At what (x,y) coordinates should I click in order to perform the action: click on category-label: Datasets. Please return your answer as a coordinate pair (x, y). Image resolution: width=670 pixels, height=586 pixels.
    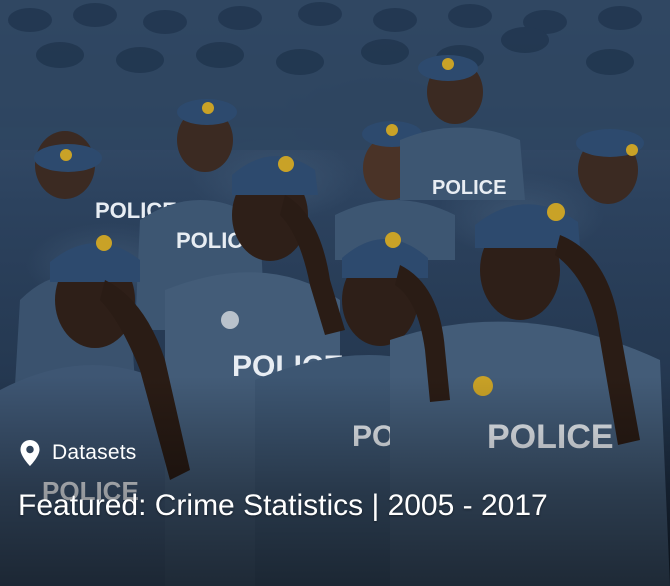
    Looking at the image, I should click on (94, 452).